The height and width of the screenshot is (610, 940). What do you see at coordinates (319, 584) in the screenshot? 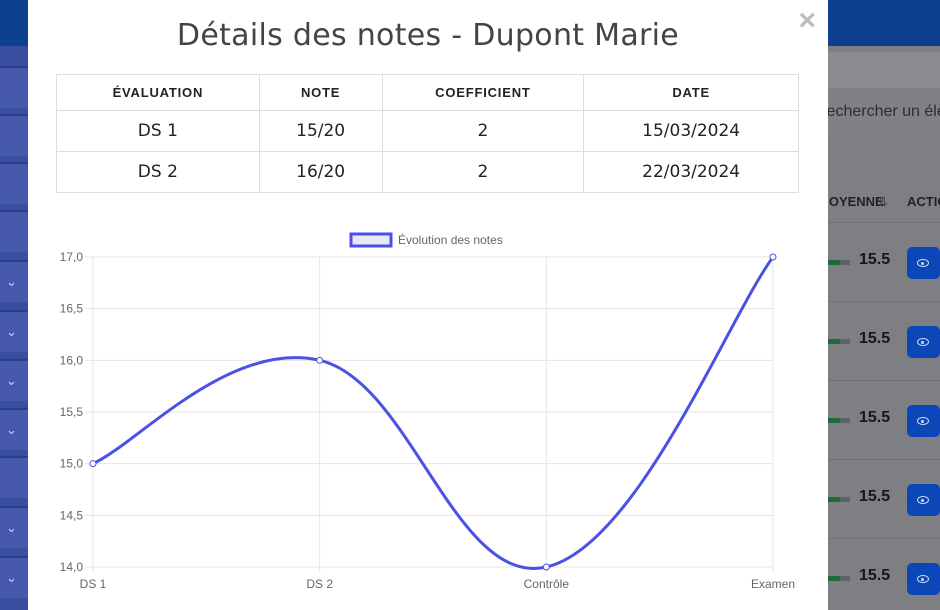
I see `x-tick-label: DS 2` at bounding box center [319, 584].